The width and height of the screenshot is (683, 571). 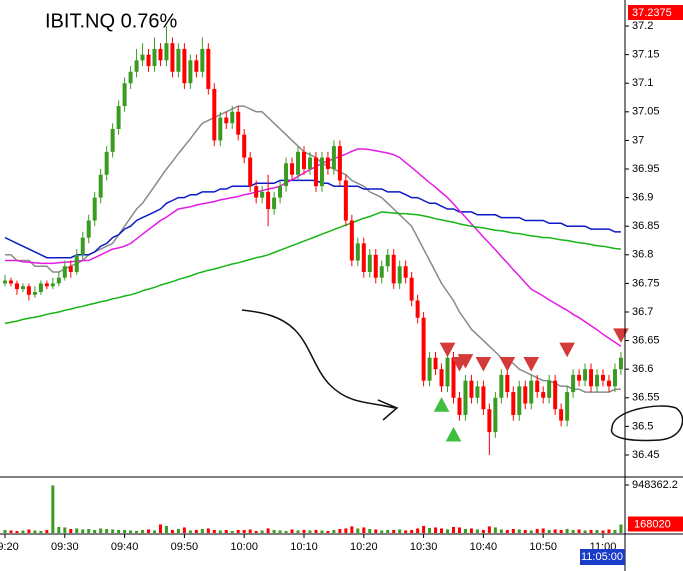 What do you see at coordinates (642, 426) in the screenshot?
I see `y-tick-label: 36.5` at bounding box center [642, 426].